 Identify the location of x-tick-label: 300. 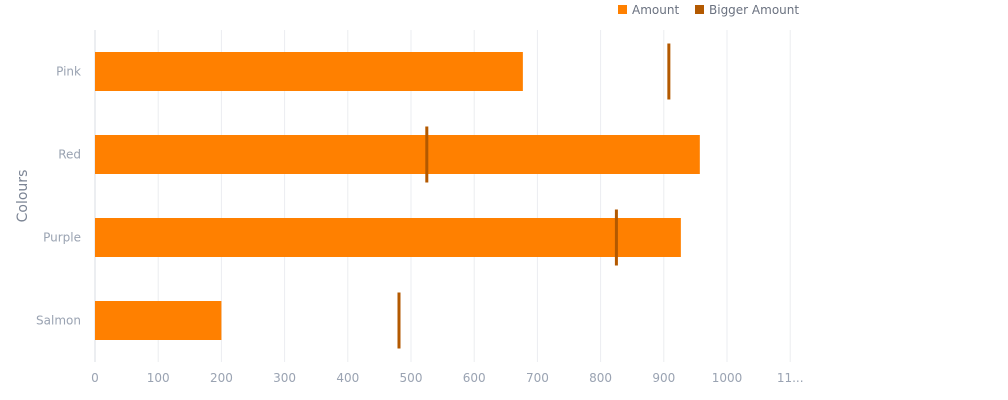
(284, 378).